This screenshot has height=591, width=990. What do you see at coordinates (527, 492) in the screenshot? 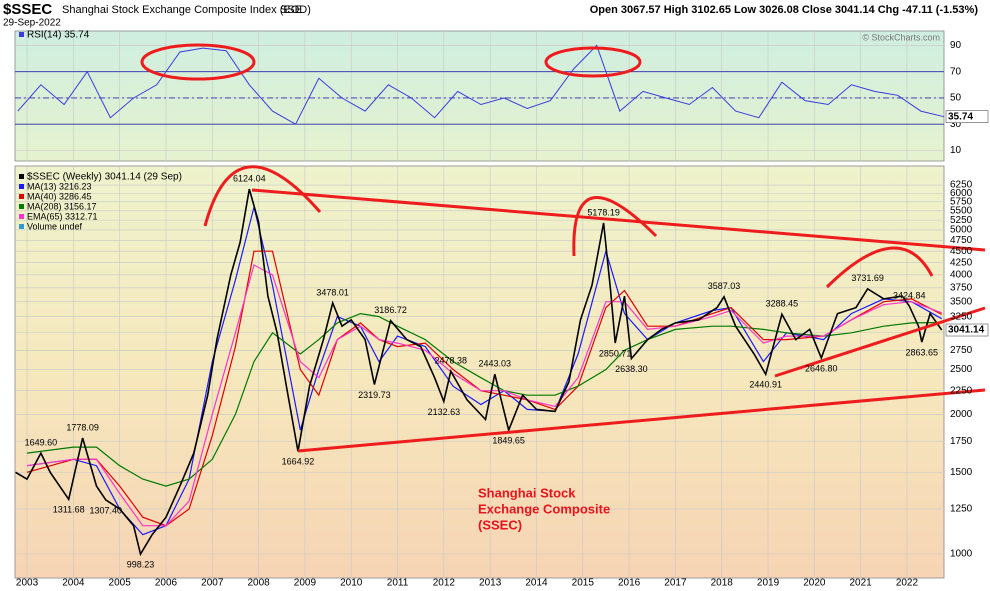
I see `annotation: Shanghai Stock` at bounding box center [527, 492].